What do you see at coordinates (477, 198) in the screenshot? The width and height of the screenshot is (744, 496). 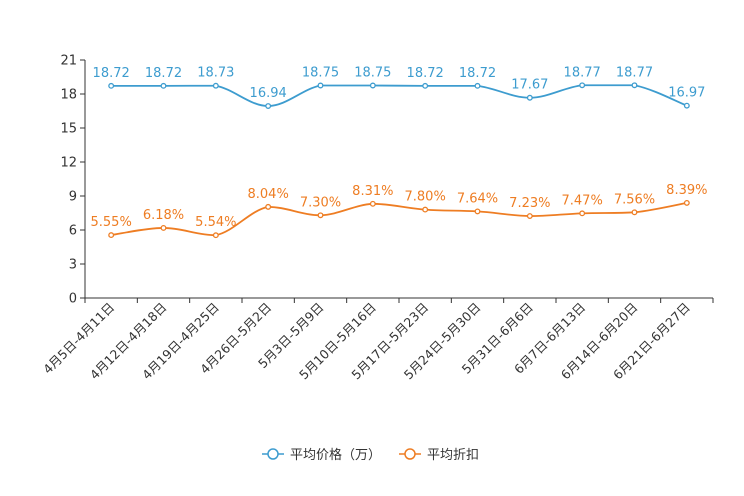 I see `data-label-s2: 7.64%` at bounding box center [477, 198].